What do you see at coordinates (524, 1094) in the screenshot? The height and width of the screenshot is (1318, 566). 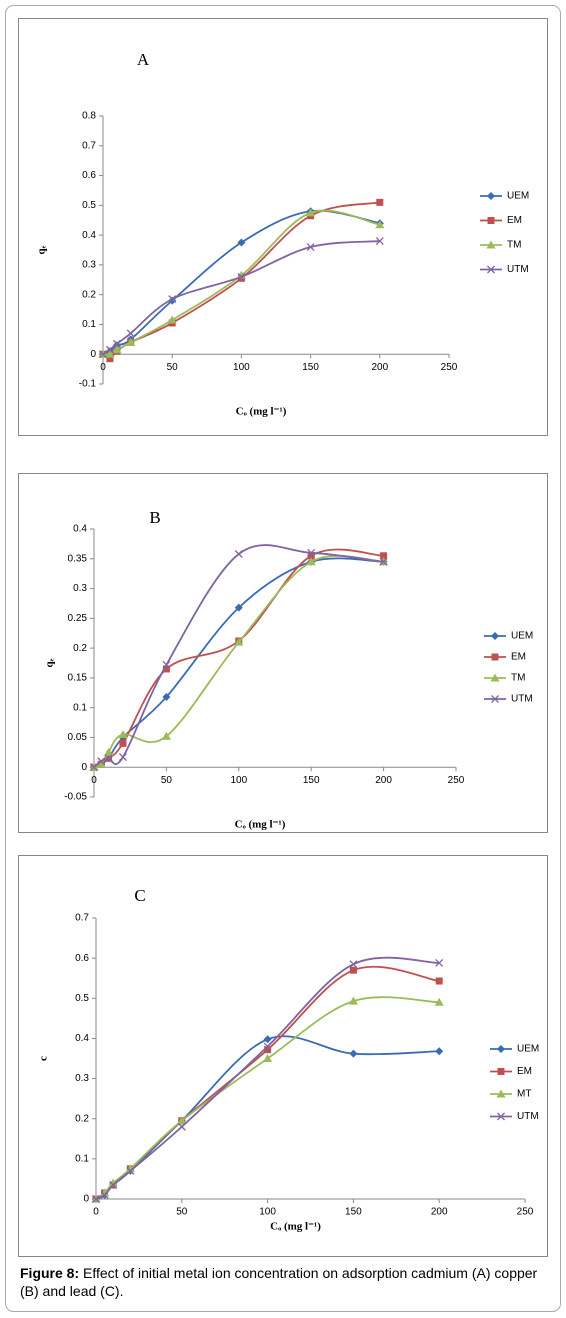 I see `legend-label: MT` at bounding box center [524, 1094].